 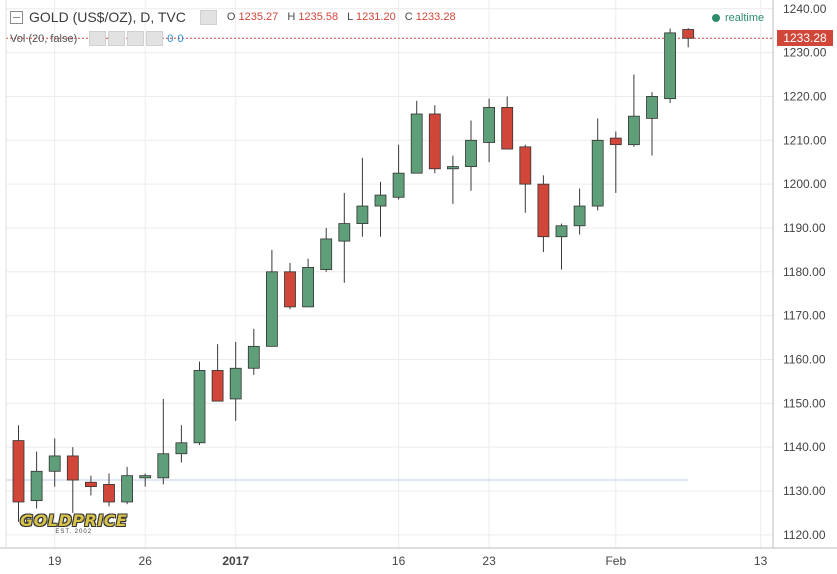 What do you see at coordinates (805, 53) in the screenshot?
I see `y-tick-label: 1230.00` at bounding box center [805, 53].